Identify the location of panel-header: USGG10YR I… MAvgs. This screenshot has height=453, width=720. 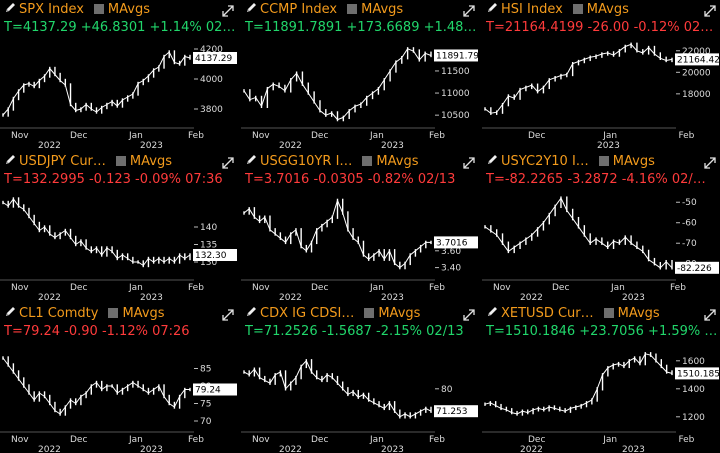
(361, 161).